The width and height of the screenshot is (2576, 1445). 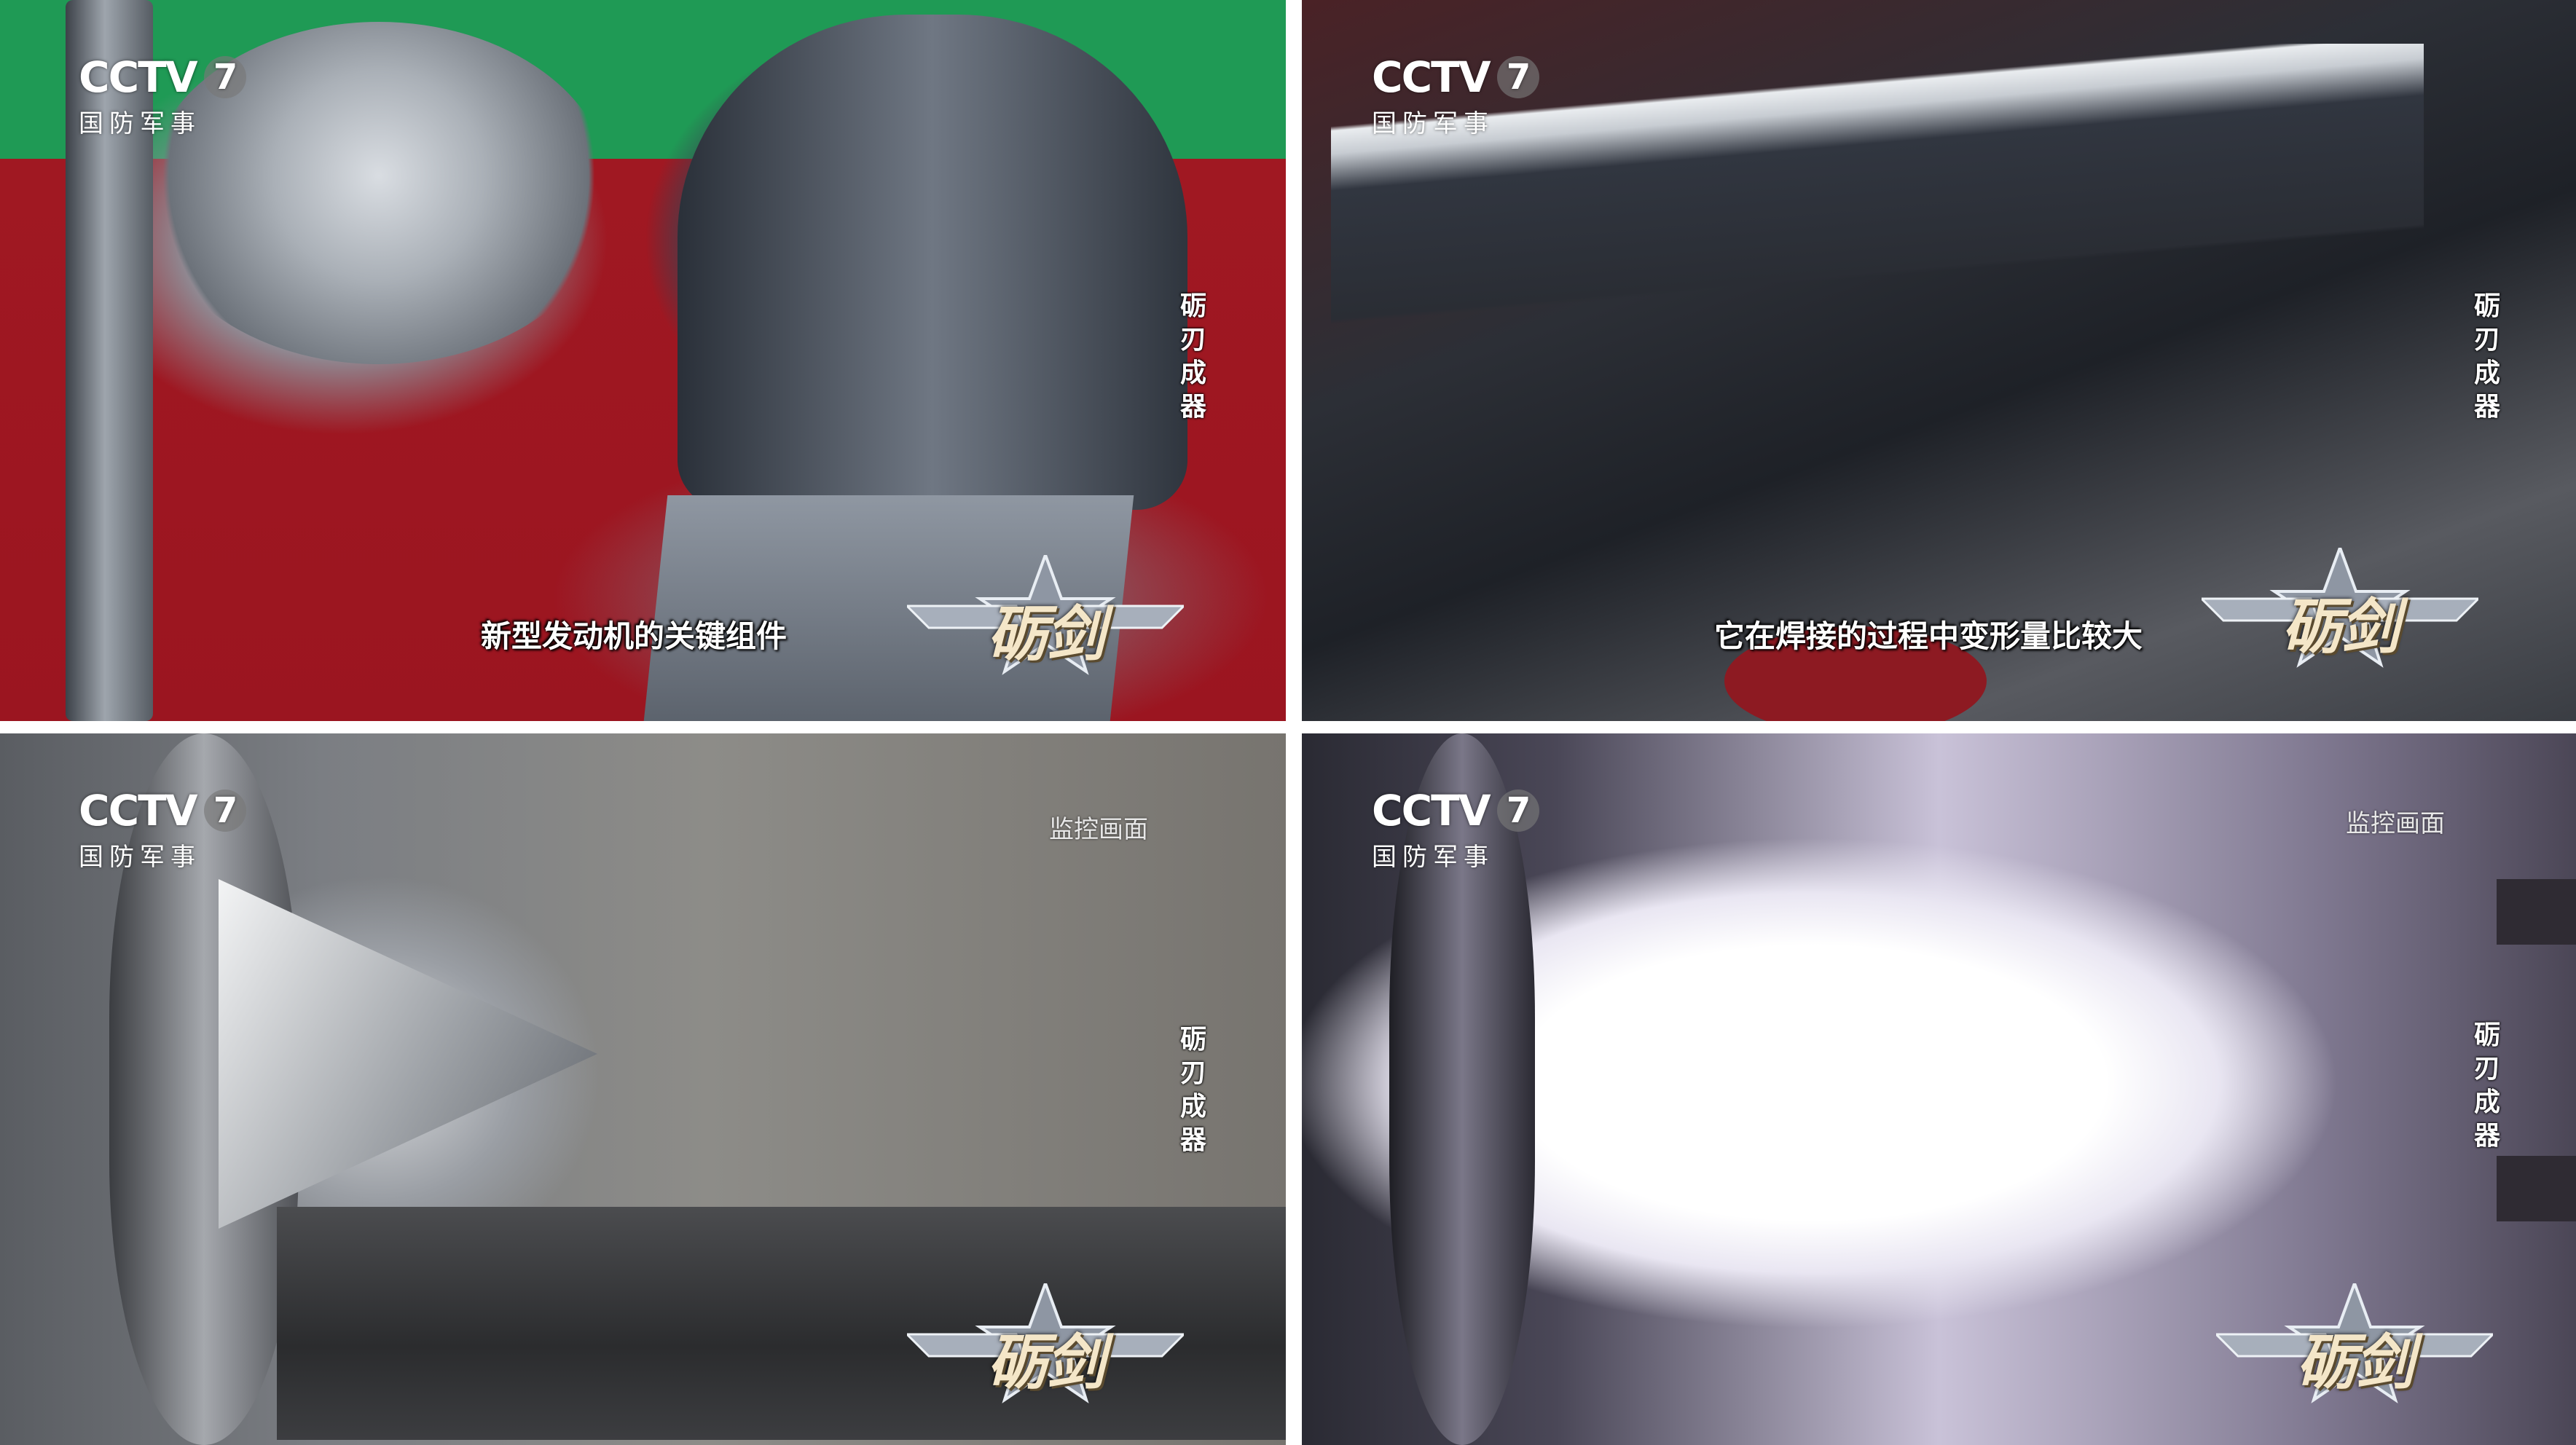 What do you see at coordinates (1928, 636) in the screenshot?
I see `subtitle-caption: 它在焊接的过程中变形量比较大` at bounding box center [1928, 636].